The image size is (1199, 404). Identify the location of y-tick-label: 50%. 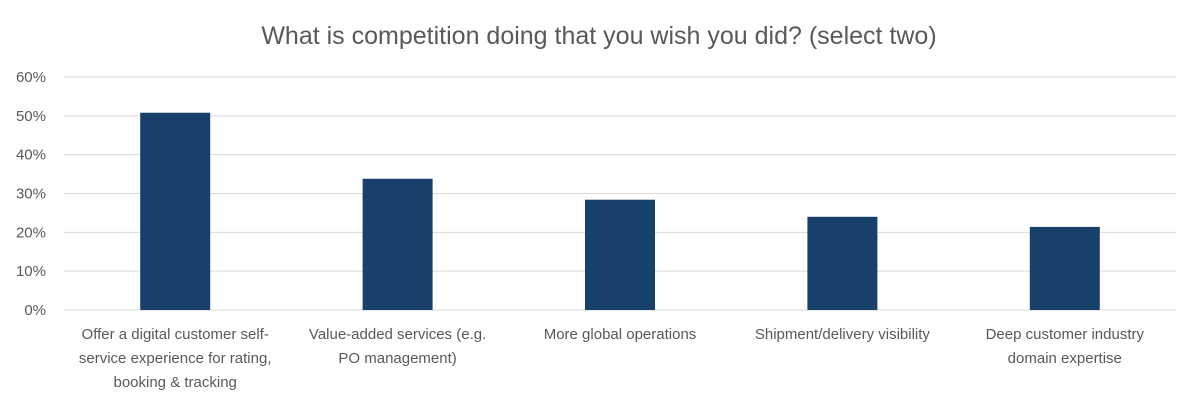
(31, 116).